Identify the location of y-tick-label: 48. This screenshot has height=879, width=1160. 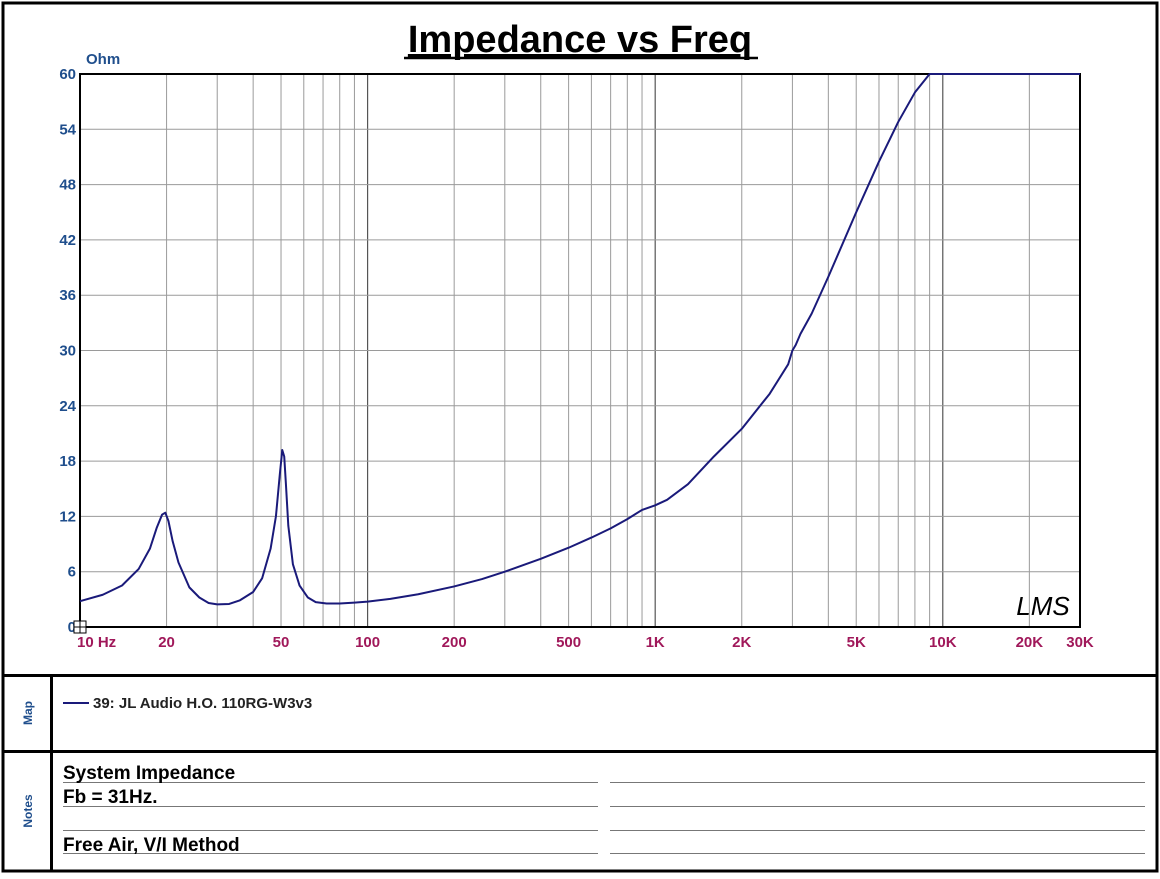
(67, 185).